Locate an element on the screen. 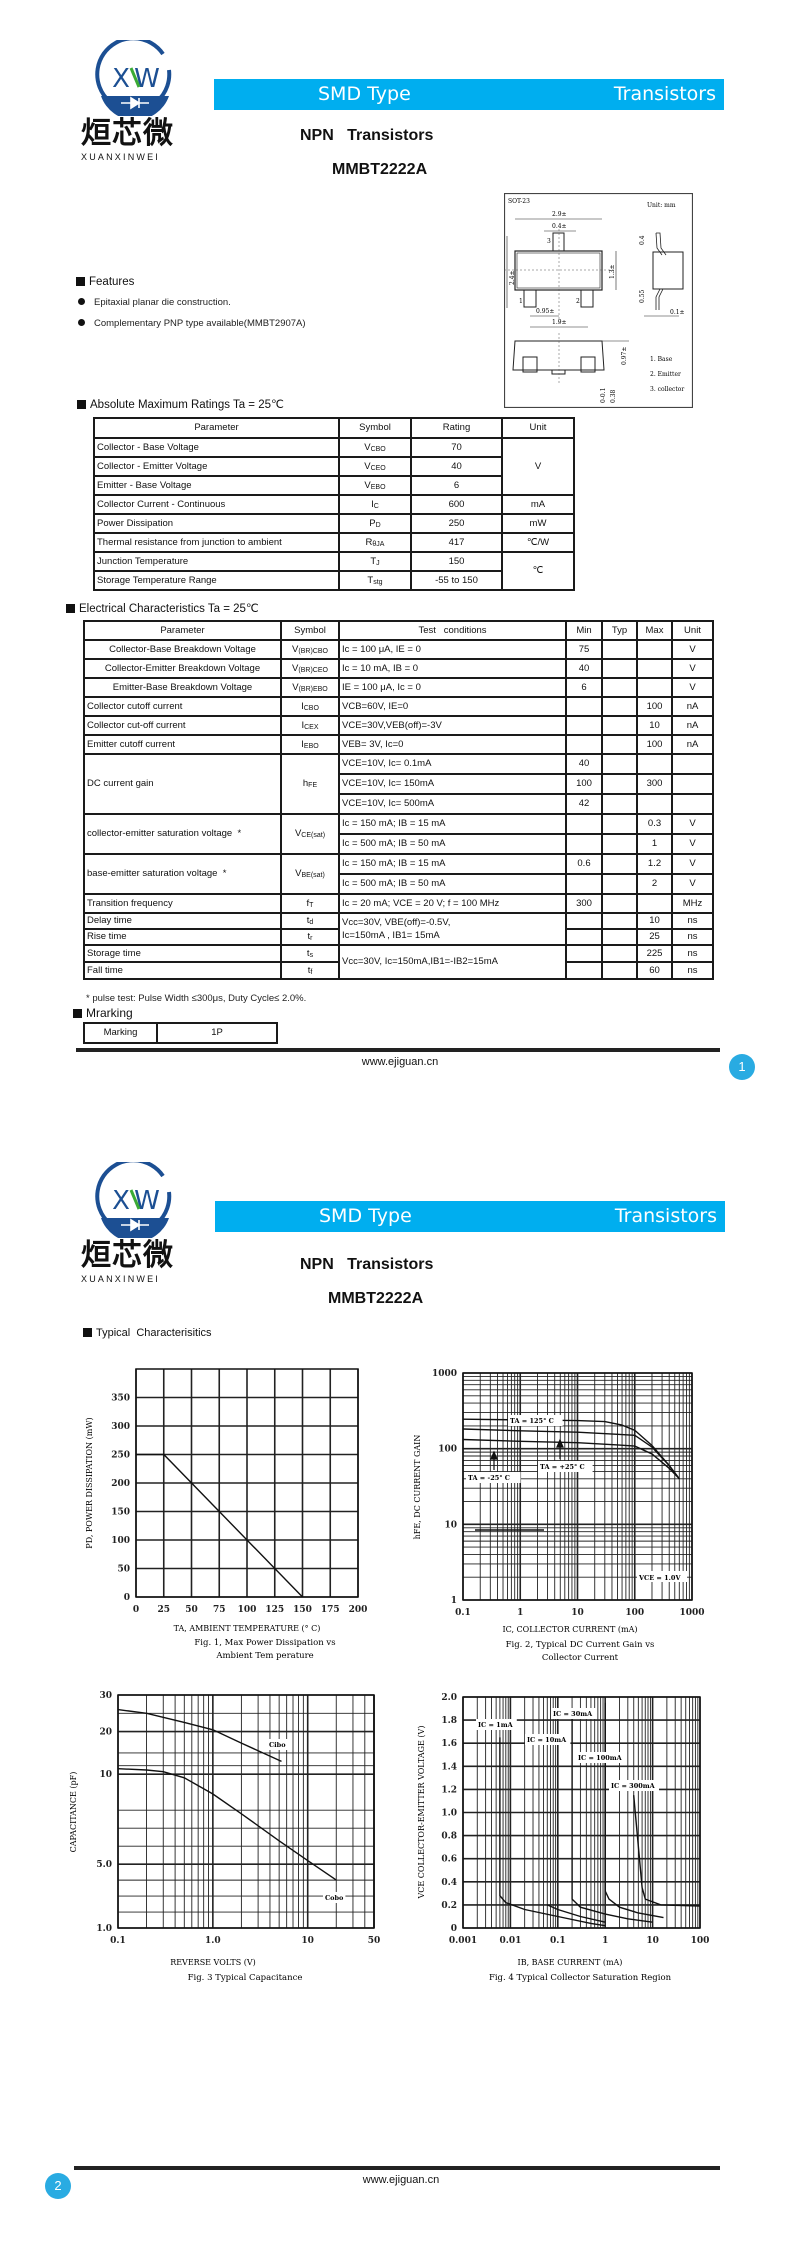 This screenshot has width=793, height=2244. column-header: Rating is located at coordinates (456, 428).